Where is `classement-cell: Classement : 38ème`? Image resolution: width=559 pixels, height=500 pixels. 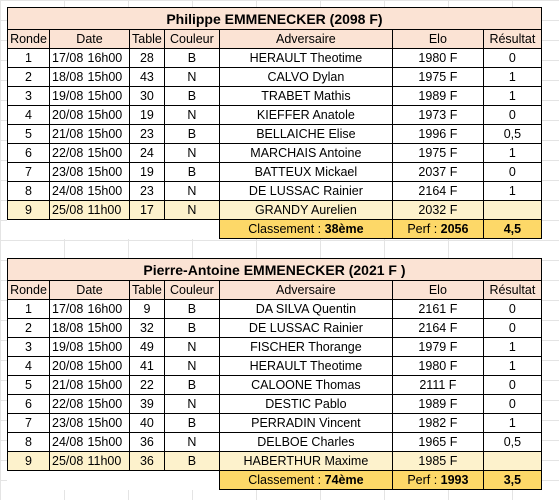 classement-cell: Classement : 38ème is located at coordinates (305, 229).